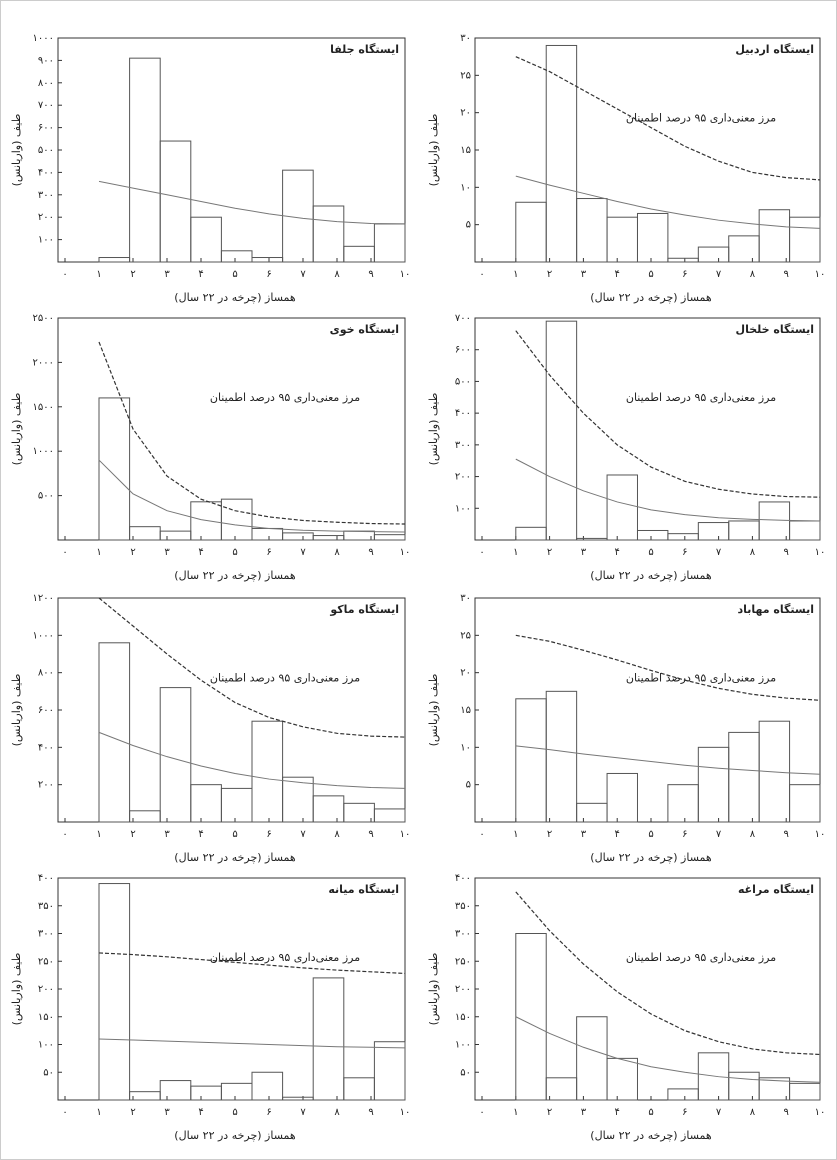 This screenshot has height=1160, width=837. What do you see at coordinates (465, 150) in the screenshot?
I see `y-tick-label: ۱۵` at bounding box center [465, 150].